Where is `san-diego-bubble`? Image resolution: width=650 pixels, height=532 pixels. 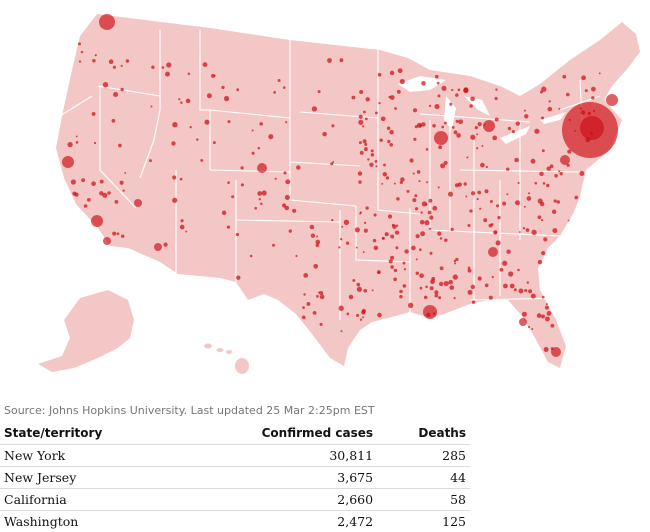 san-diego-bubble is located at coordinates (107, 241).